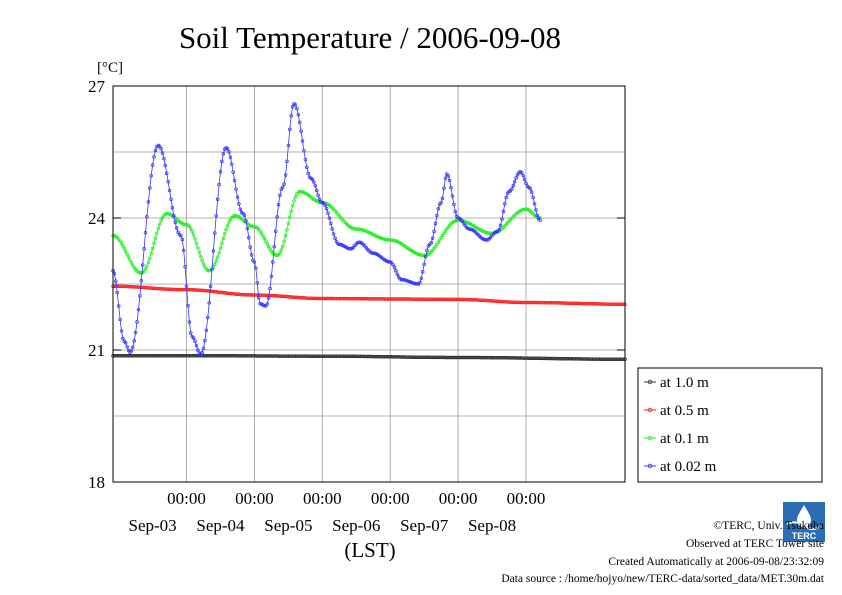  I want to click on terc-logo: TERC, so click(804, 522).